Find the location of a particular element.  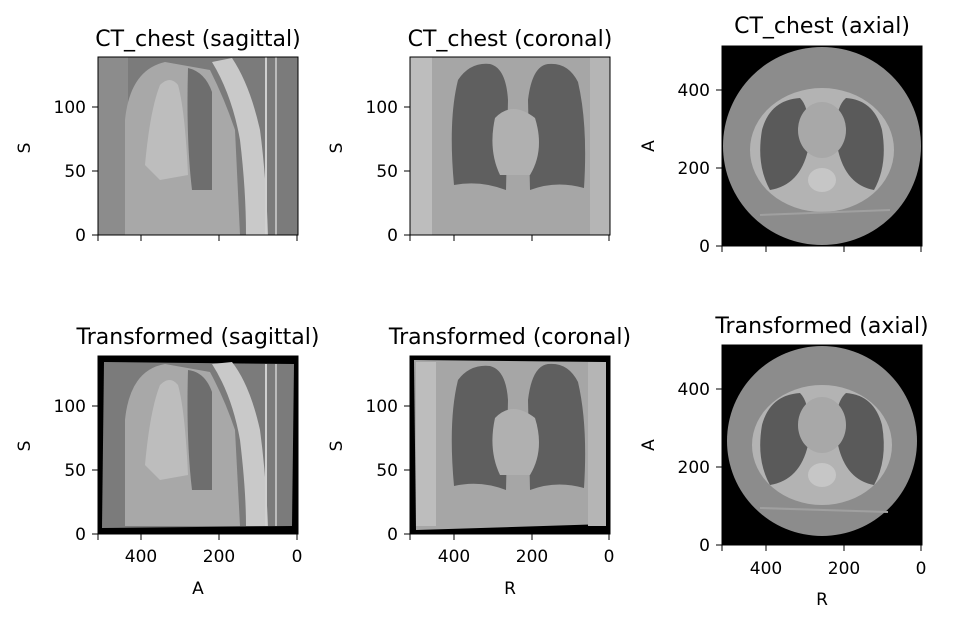

panel-title: CT_chest (axial) is located at coordinates (822, 26).